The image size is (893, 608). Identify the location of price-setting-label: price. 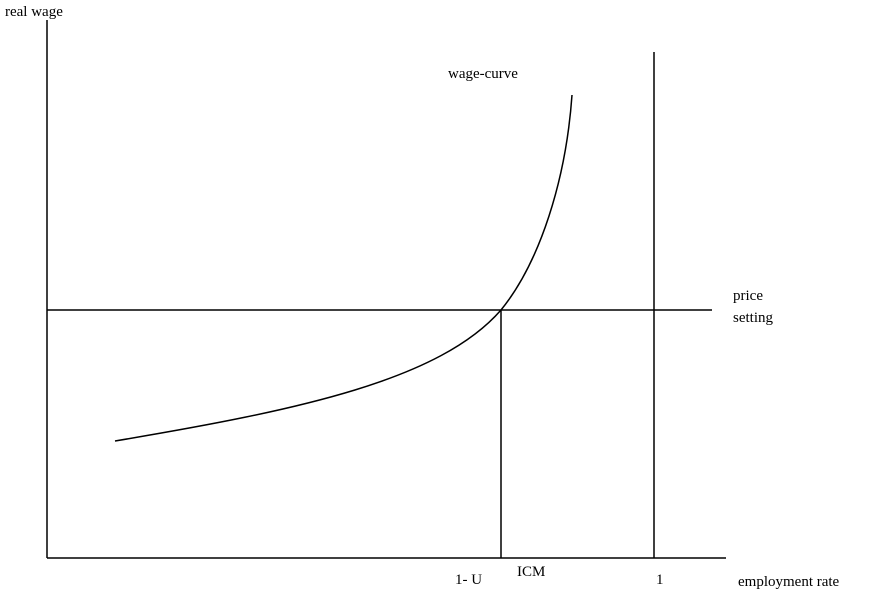
(748, 296).